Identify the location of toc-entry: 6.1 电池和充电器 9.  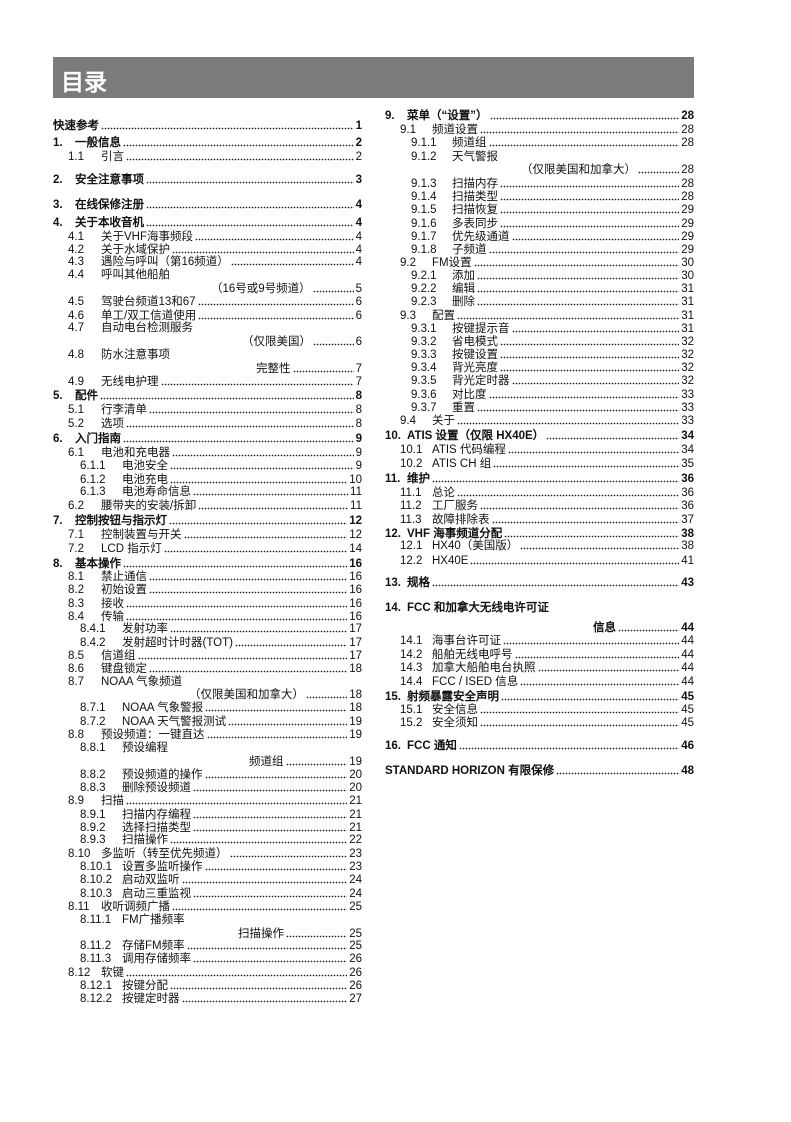
(207, 453).